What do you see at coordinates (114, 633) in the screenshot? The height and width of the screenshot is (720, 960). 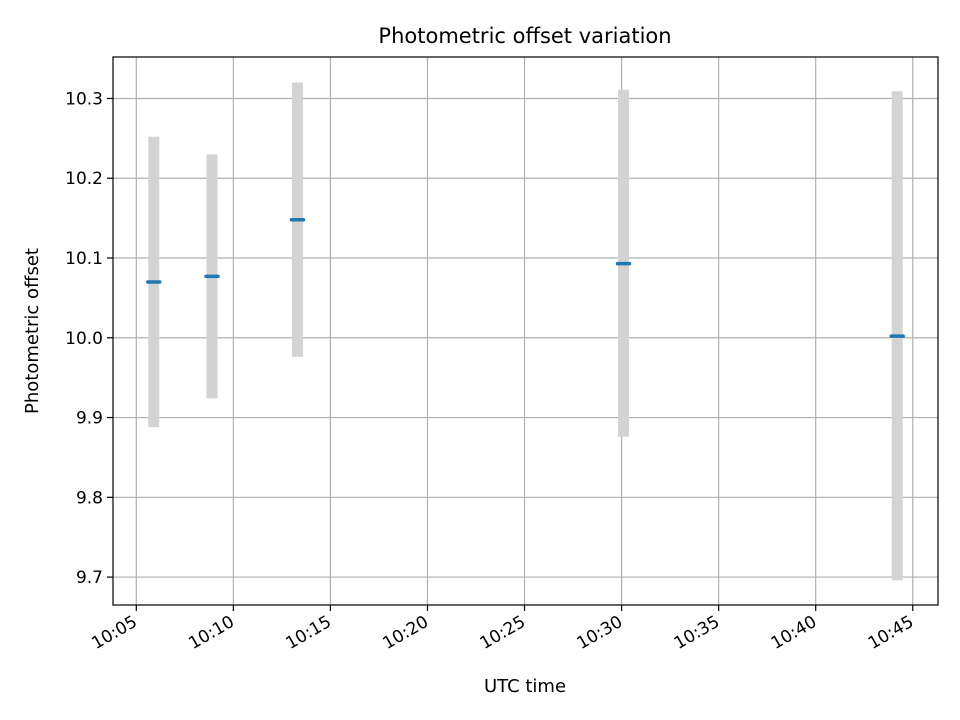 I see `x-tick-label: 10:05` at bounding box center [114, 633].